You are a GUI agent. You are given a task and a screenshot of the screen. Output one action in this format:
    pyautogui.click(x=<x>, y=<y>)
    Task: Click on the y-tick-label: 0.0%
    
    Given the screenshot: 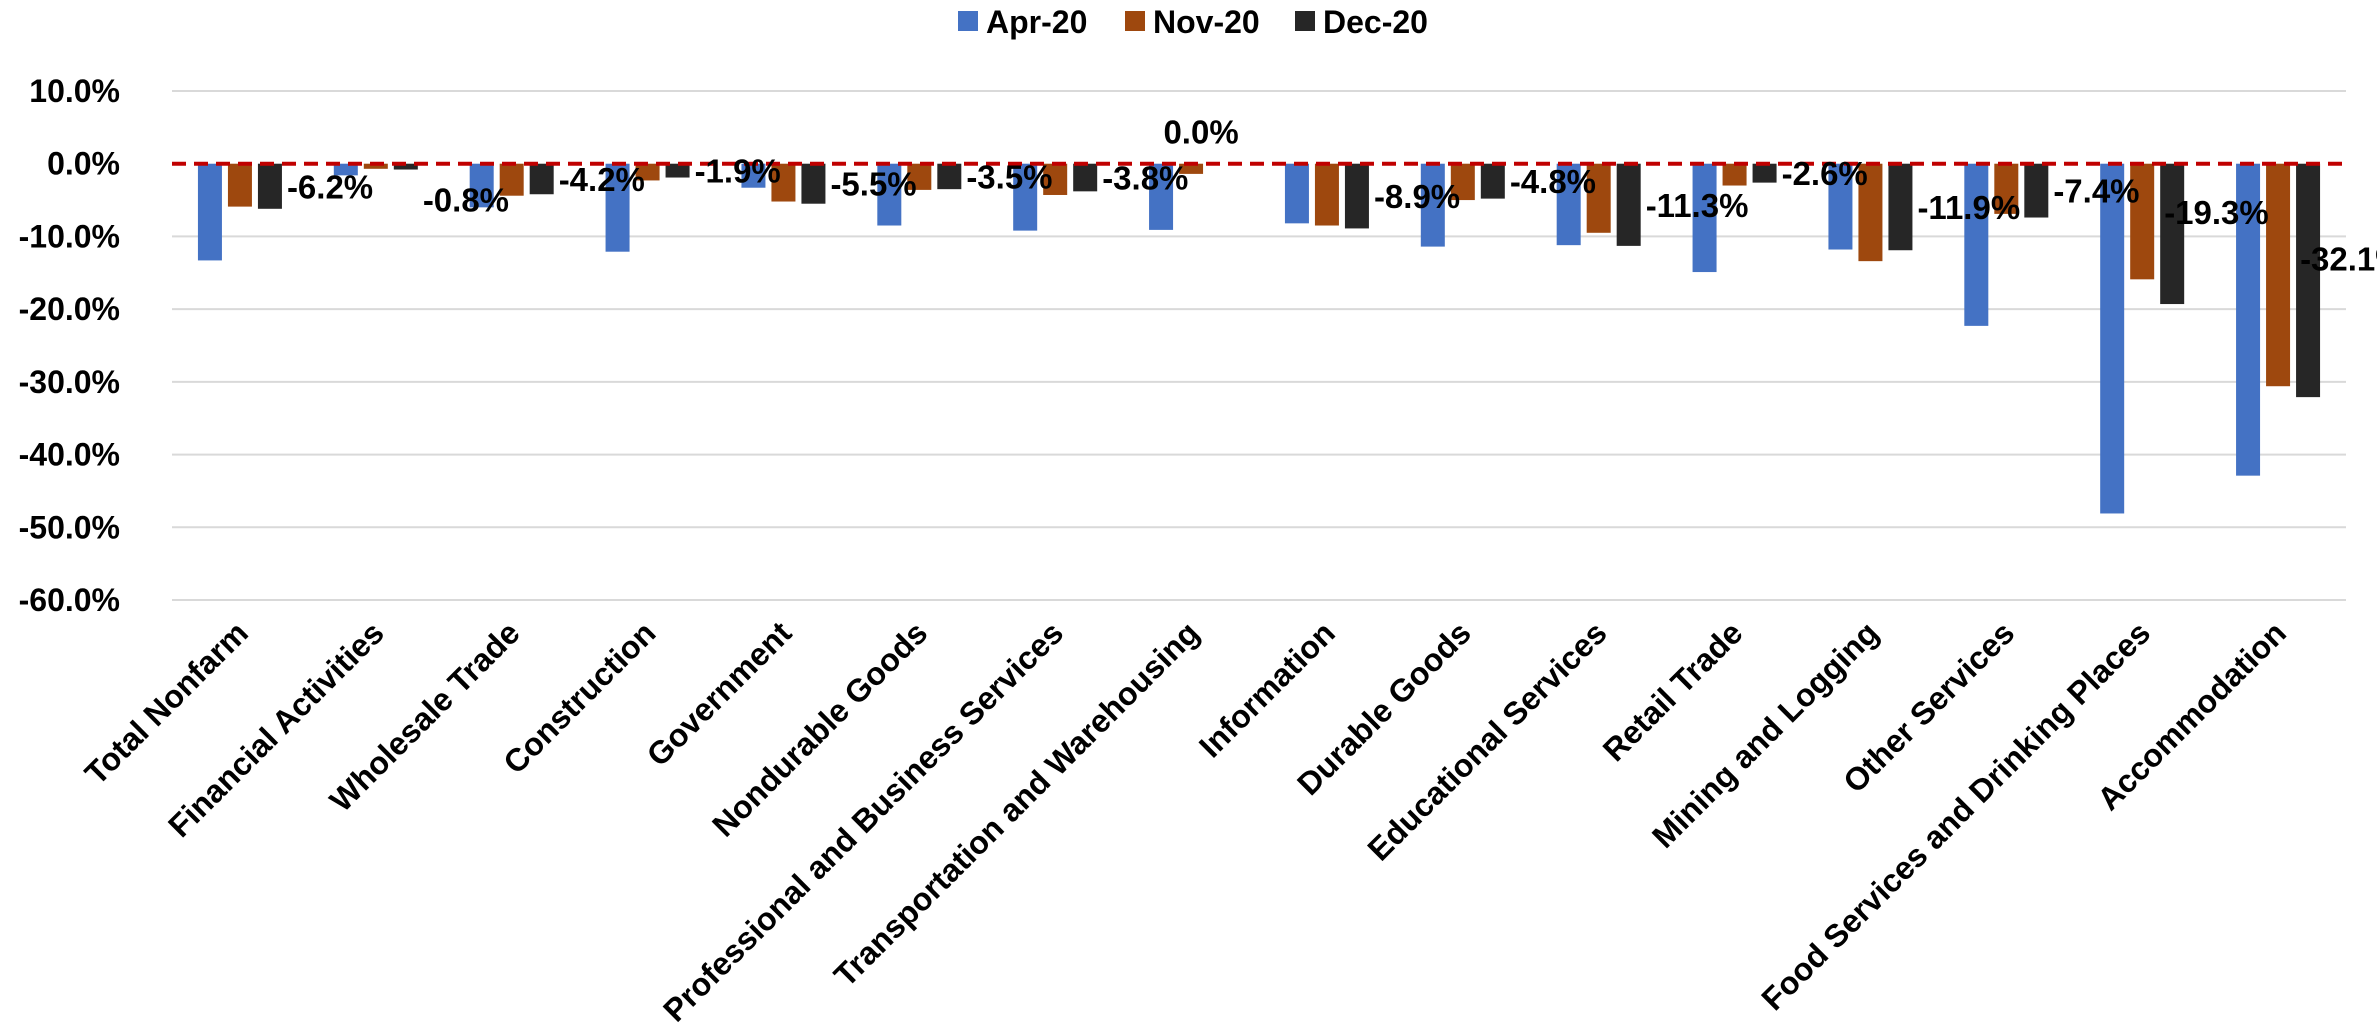 What is the action you would take?
    pyautogui.click(x=83, y=164)
    